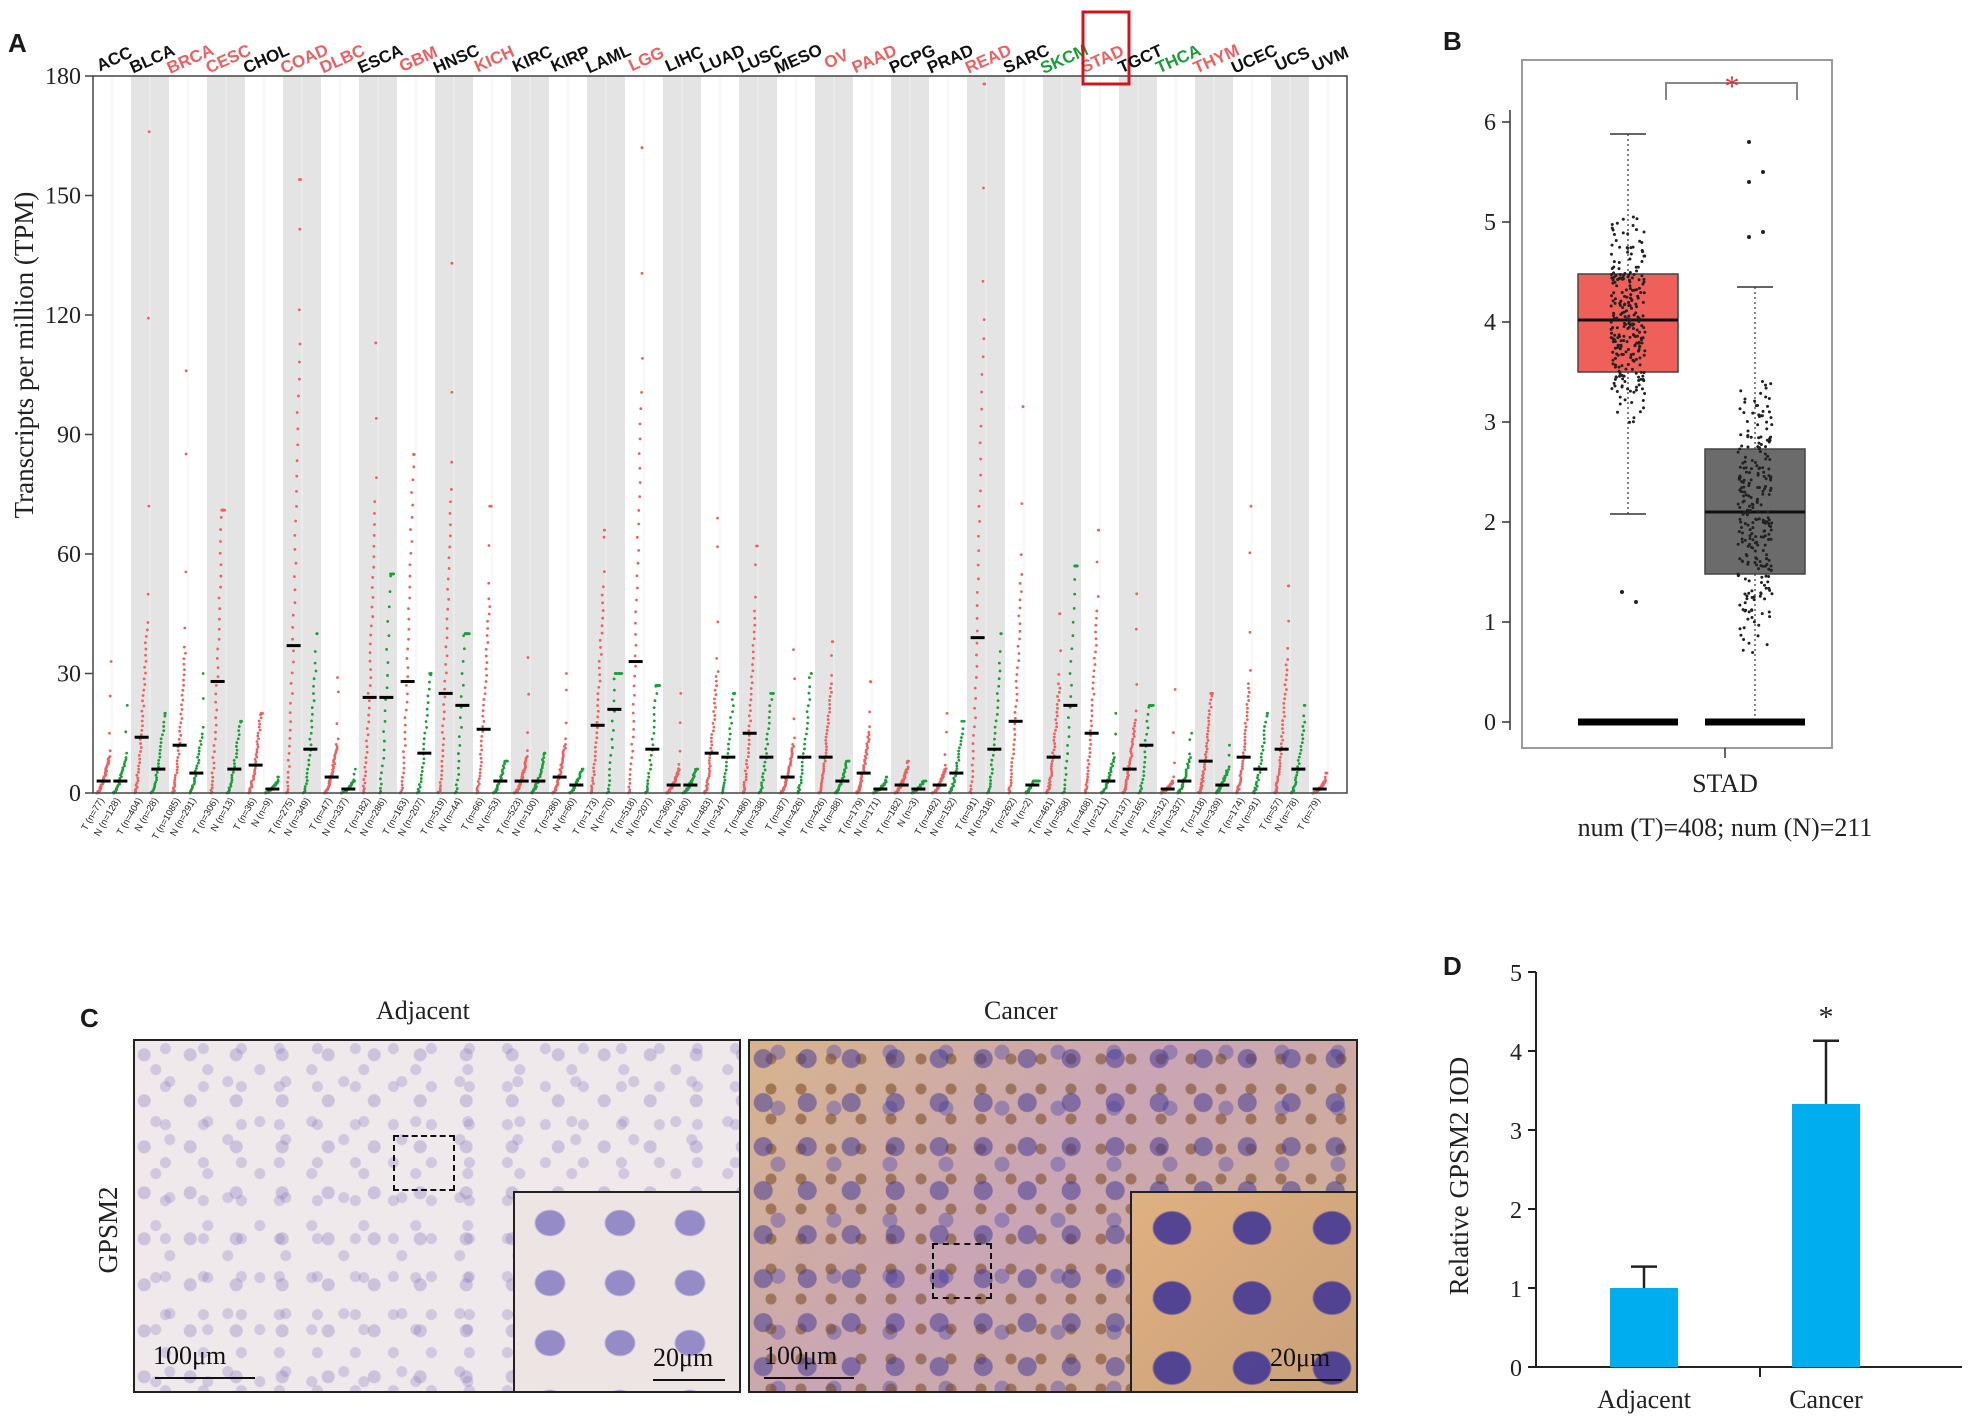 The image size is (1983, 1422). I want to click on ihc-adjacent-image: 20μm 100μm, so click(437, 1216).